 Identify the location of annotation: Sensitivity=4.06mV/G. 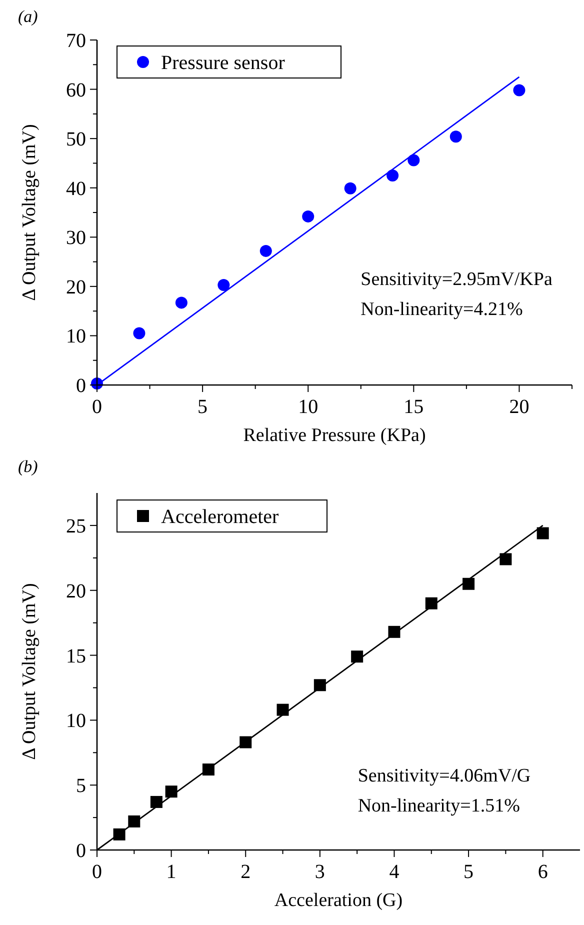
(444, 775).